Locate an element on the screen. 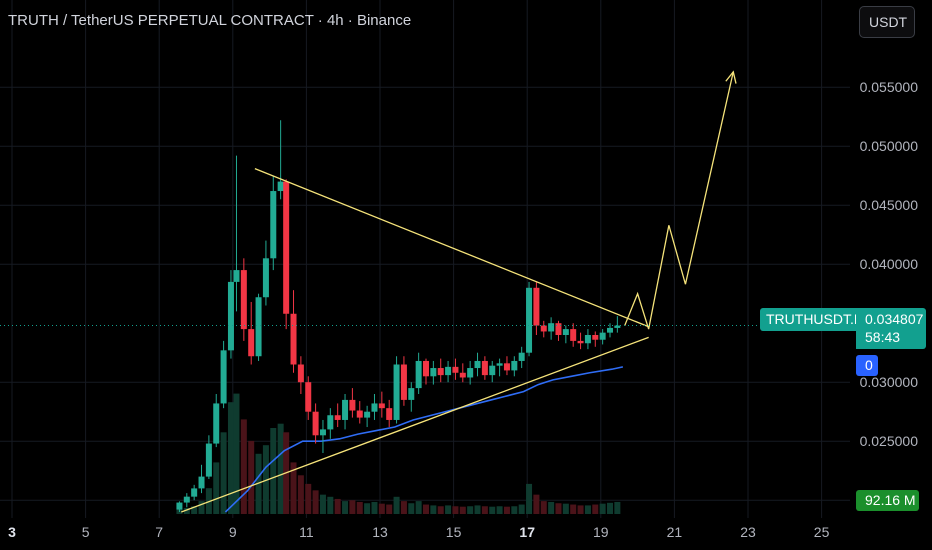 This screenshot has width=932, height=550. x-tick-label: 13 is located at coordinates (380, 532).